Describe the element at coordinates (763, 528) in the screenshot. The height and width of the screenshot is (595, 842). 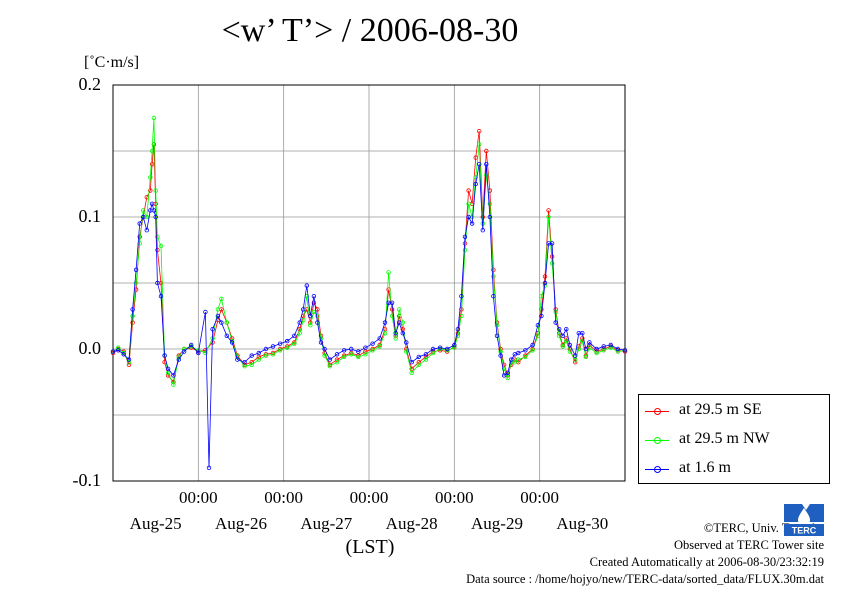
I see `credit-copyright: ©TERC, Univ. Tsukuba` at that location.